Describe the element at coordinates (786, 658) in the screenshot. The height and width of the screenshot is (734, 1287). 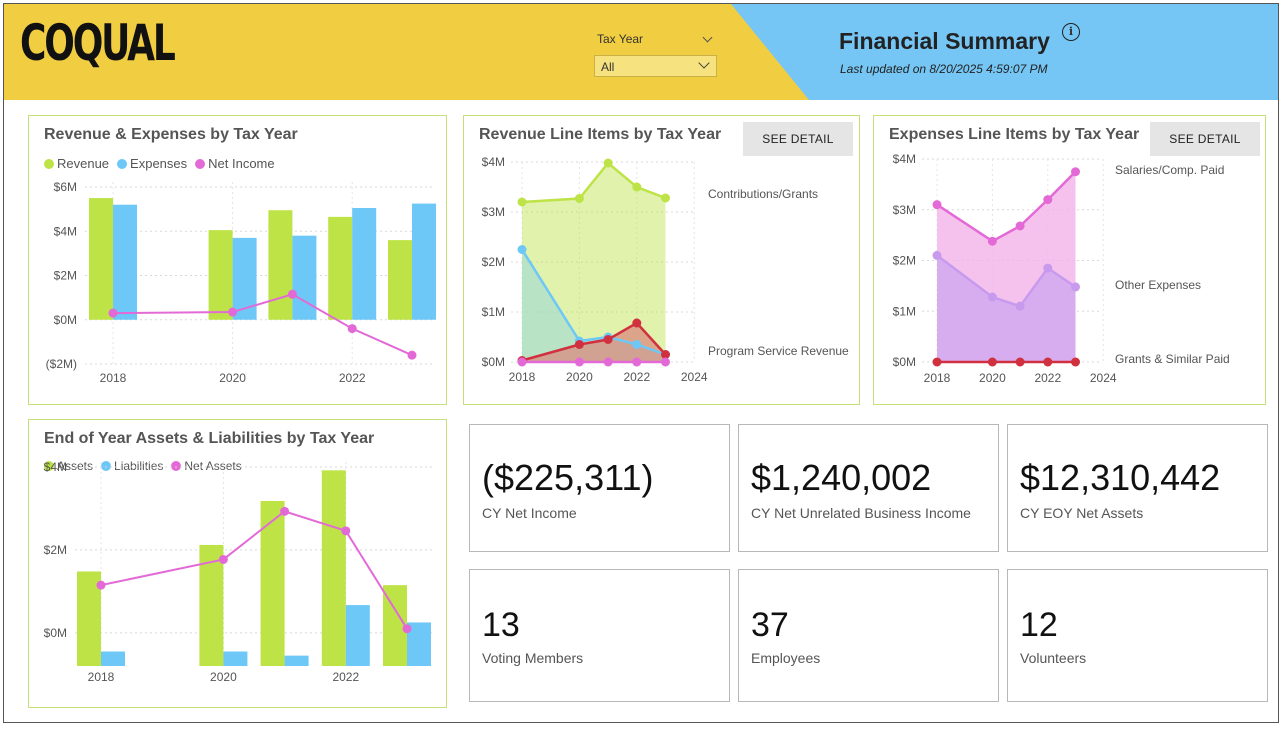
I see `kpi-label: Employees` at that location.